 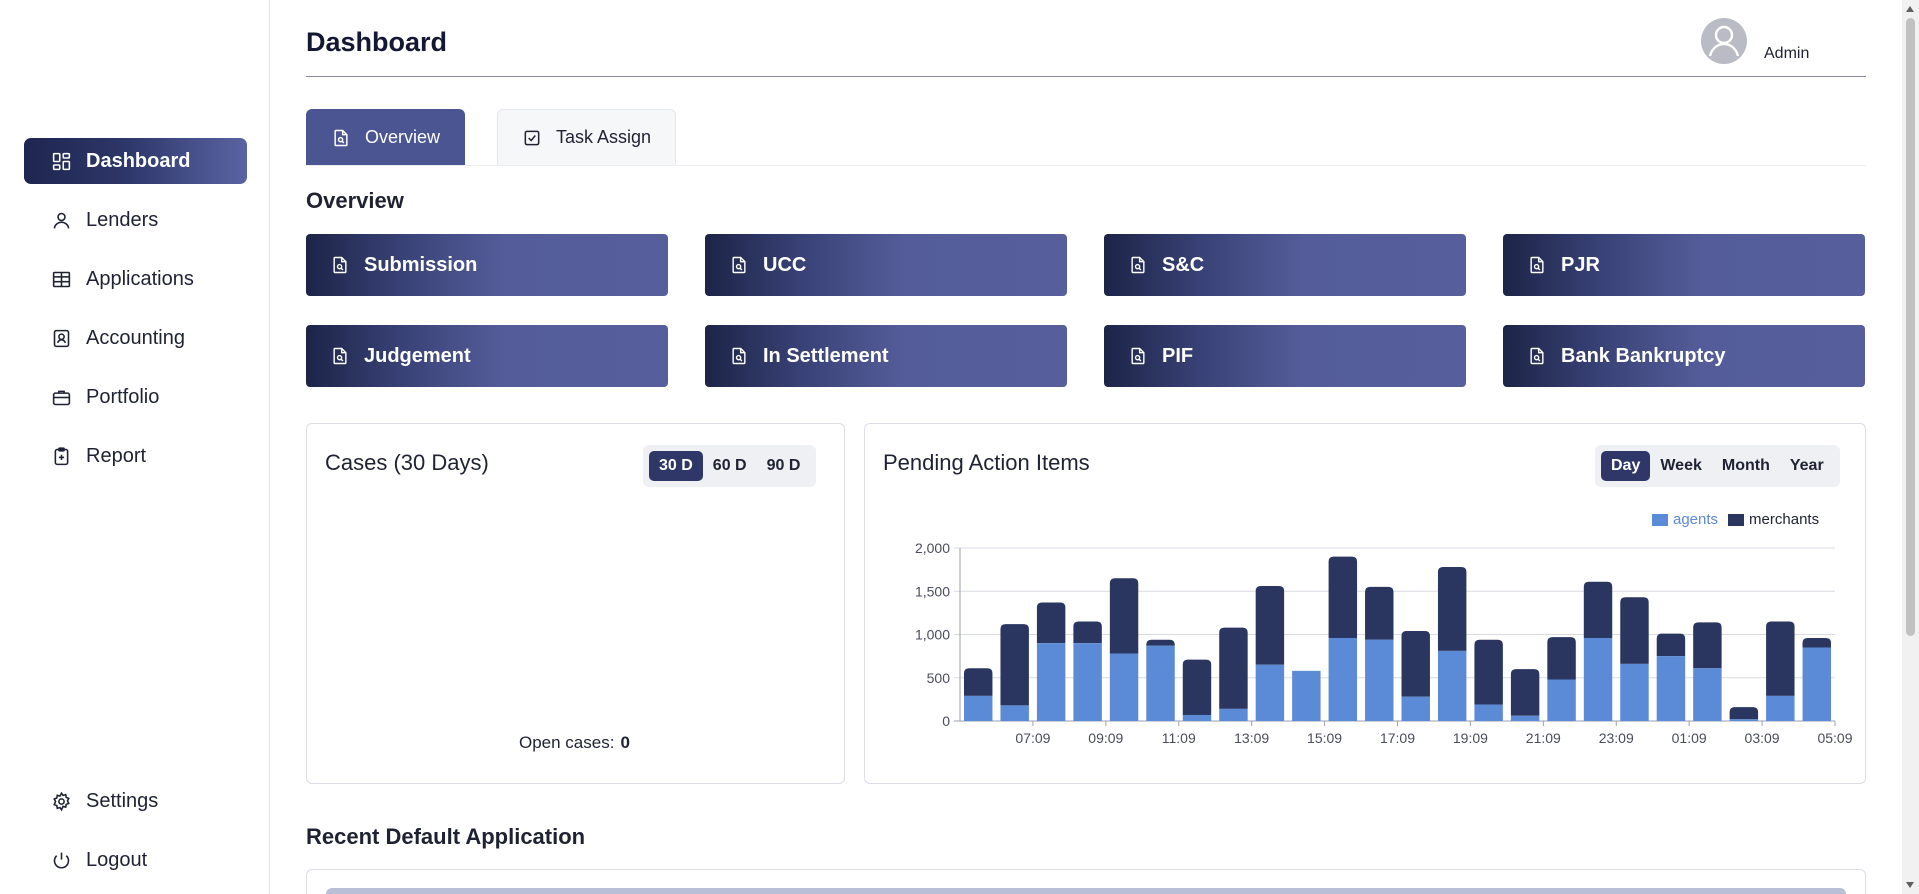 What do you see at coordinates (1543, 738) in the screenshot?
I see `x-tick-label: 21:09` at bounding box center [1543, 738].